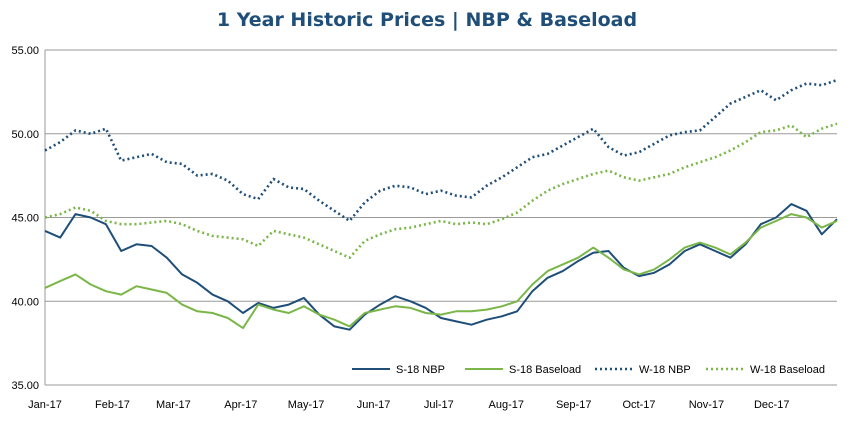 The image size is (854, 424). I want to click on y-tick-label: 40.00, so click(25, 302).